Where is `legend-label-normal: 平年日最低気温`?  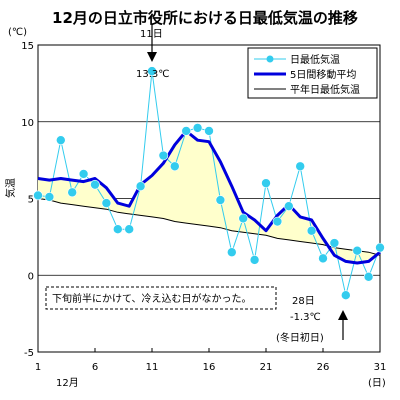
legend-label-normal: 平年日最低気温 is located at coordinates (325, 89).